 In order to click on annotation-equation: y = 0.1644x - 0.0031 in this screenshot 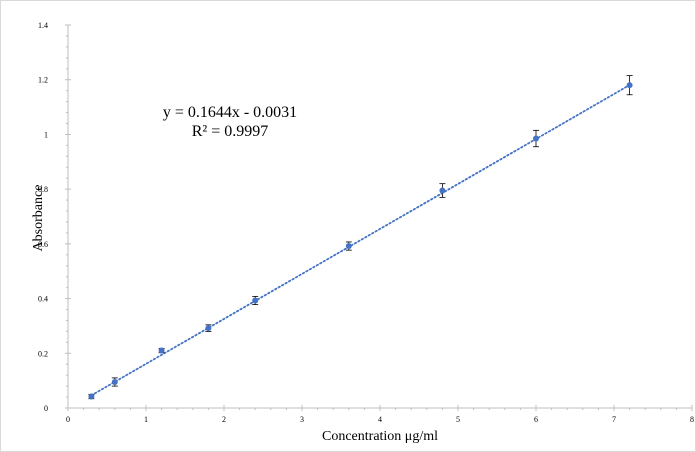, I will do `click(230, 112)`.